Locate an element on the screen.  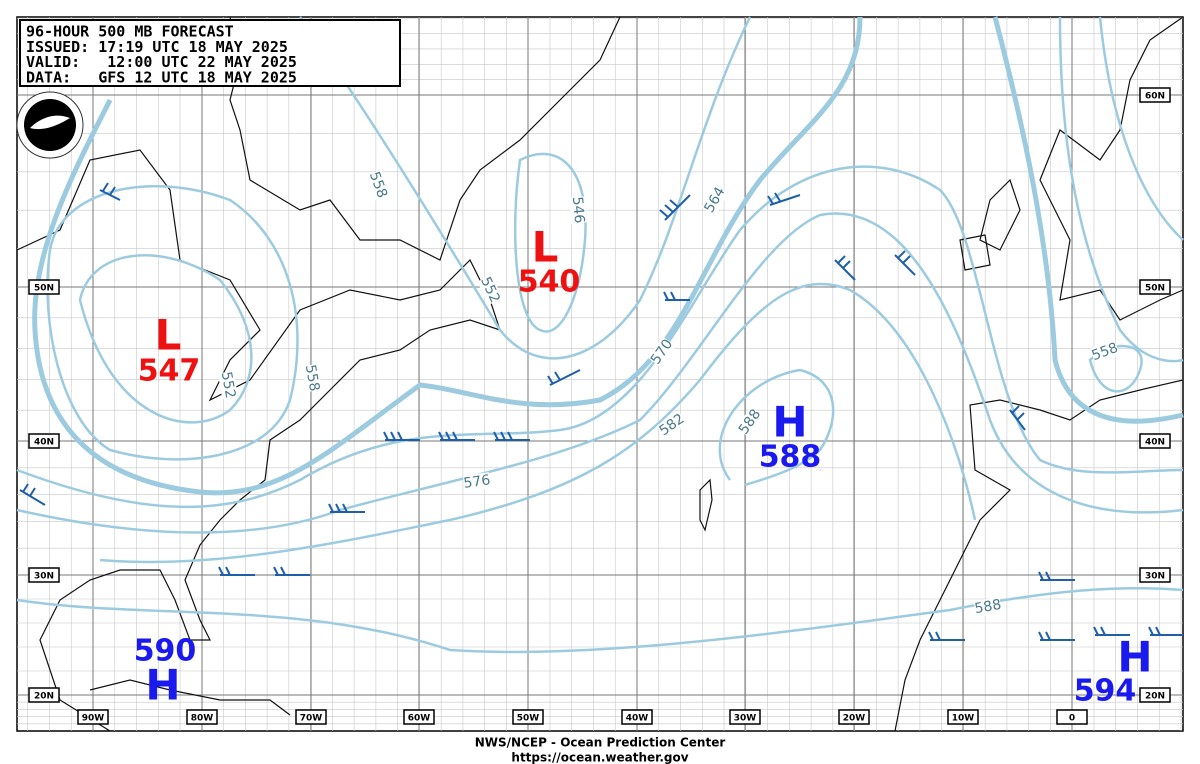
footer-url: https://ocean.weather.gov is located at coordinates (599, 757).